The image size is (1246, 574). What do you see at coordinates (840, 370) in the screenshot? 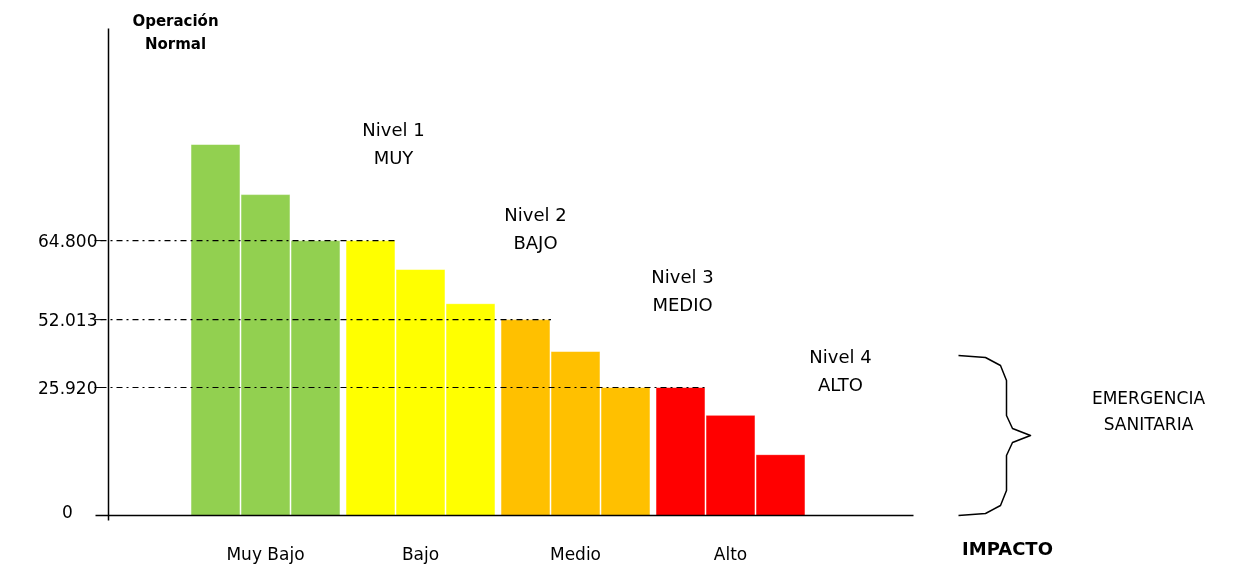
I see `text: Nivel 4 ALTO` at bounding box center [840, 370].